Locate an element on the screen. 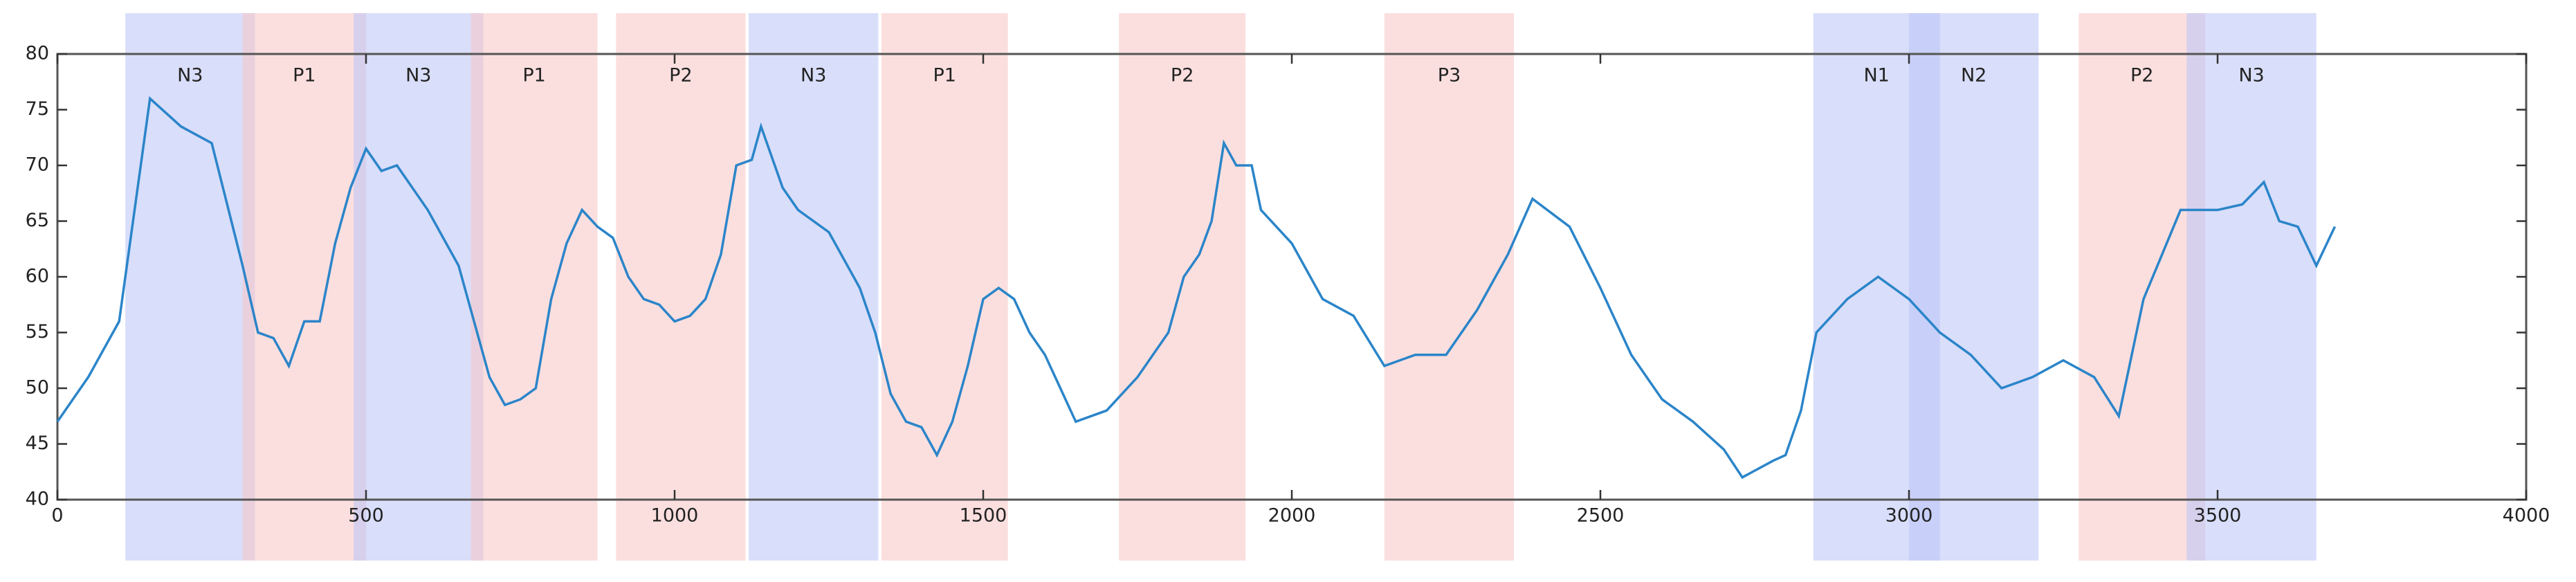 The image size is (2576, 582). band-label: N2 is located at coordinates (1974, 76).